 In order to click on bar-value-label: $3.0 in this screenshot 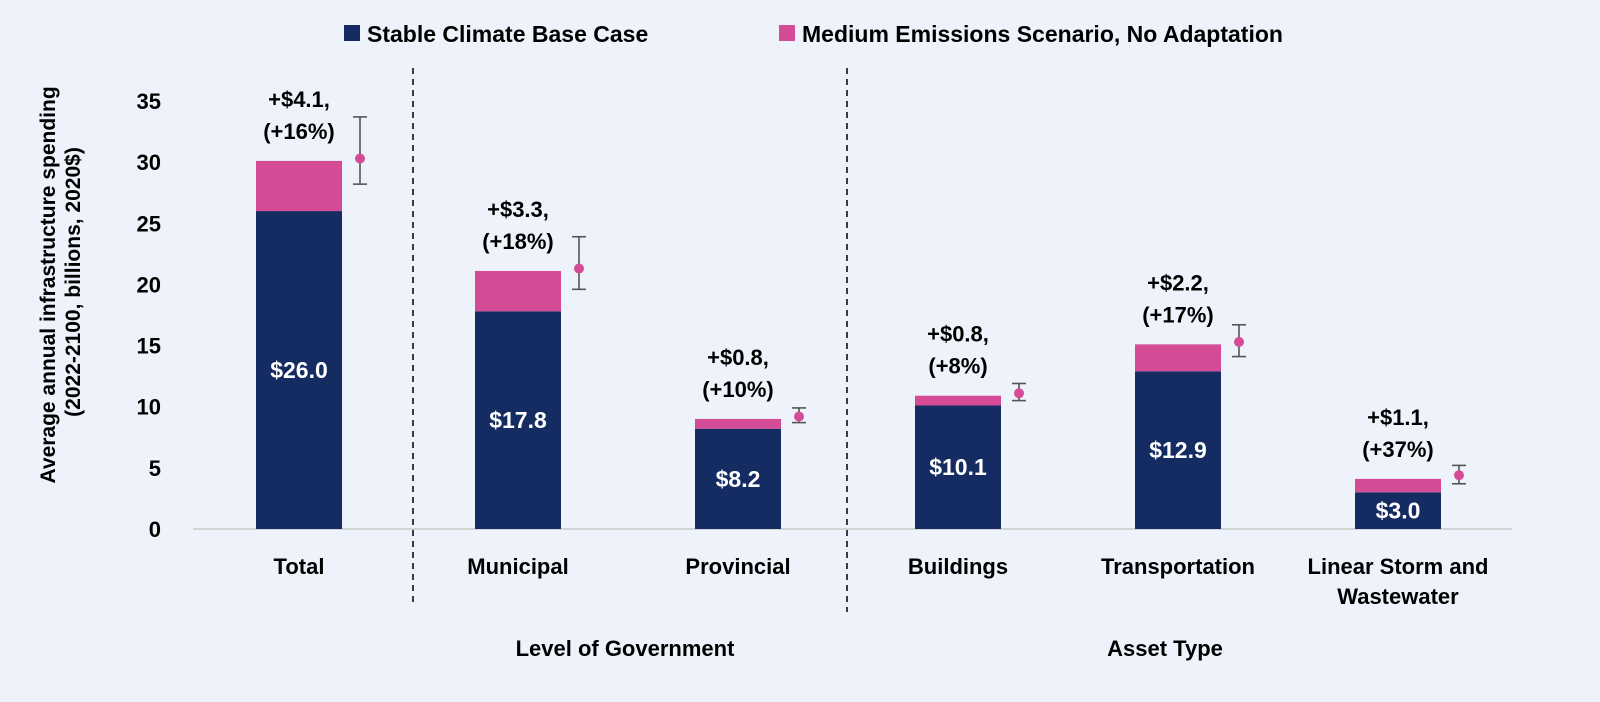, I will do `click(1398, 511)`.